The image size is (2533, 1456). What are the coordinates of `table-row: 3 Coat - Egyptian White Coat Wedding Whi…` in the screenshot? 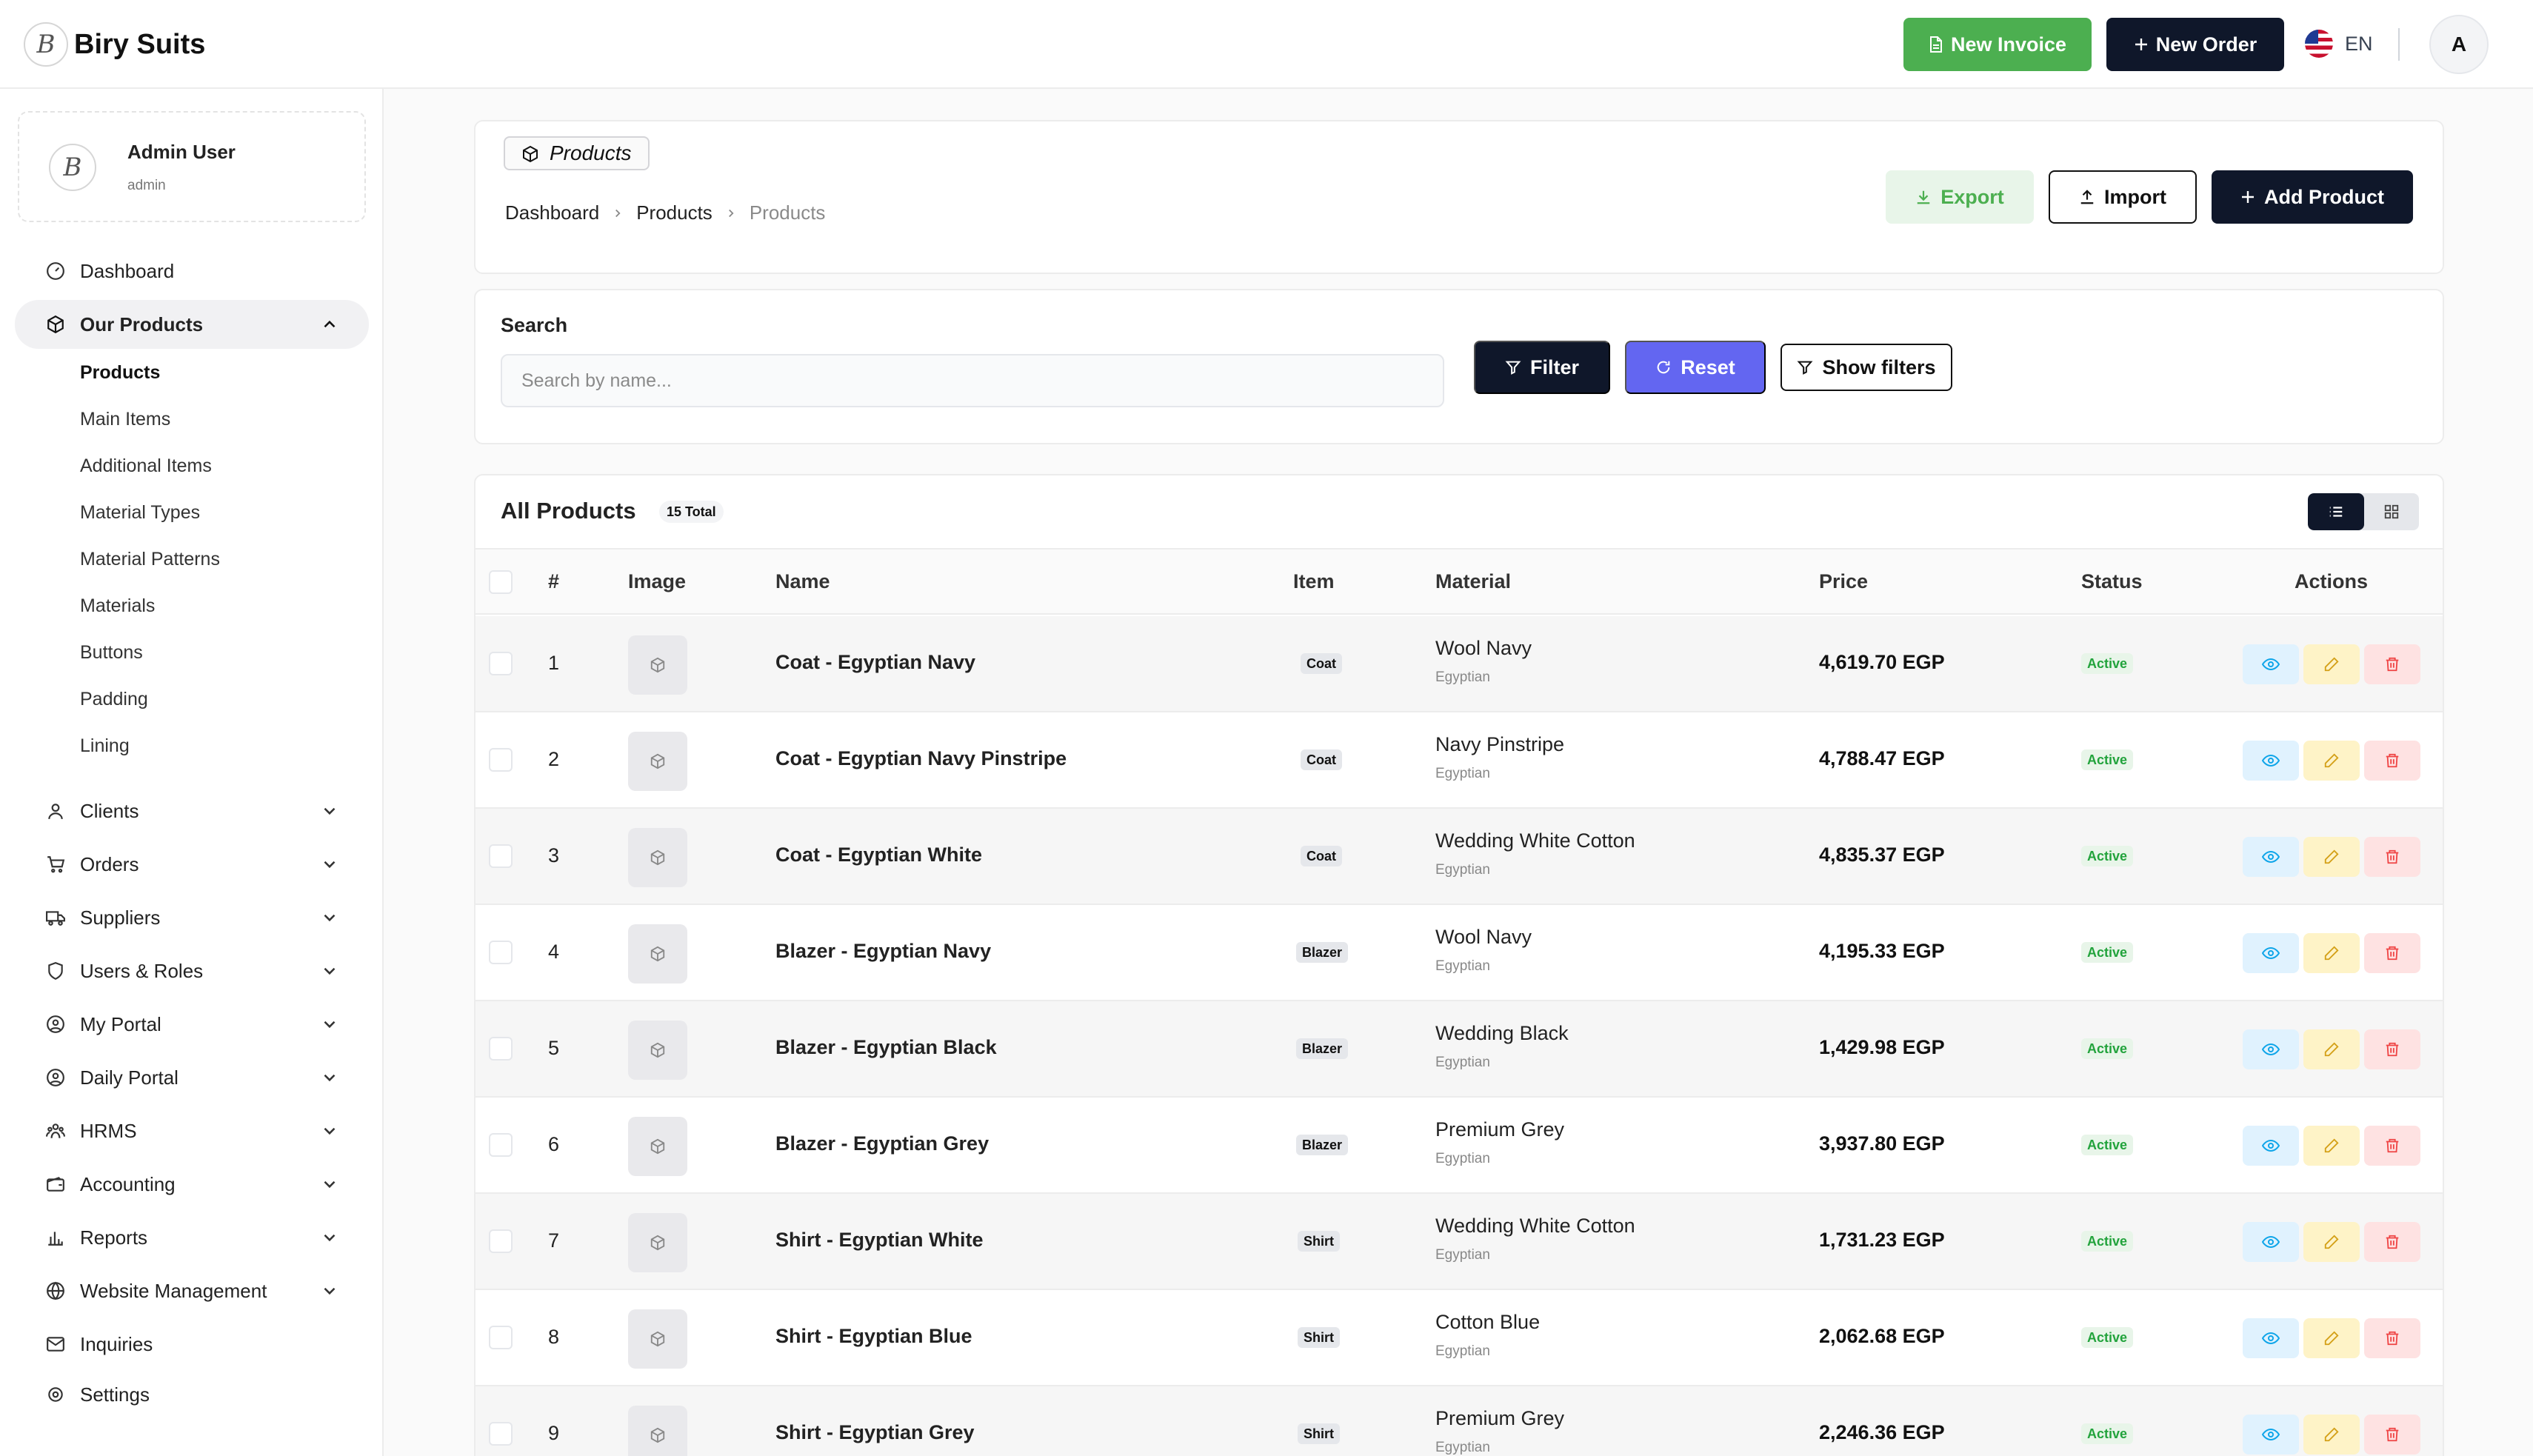 It's located at (1459, 857).